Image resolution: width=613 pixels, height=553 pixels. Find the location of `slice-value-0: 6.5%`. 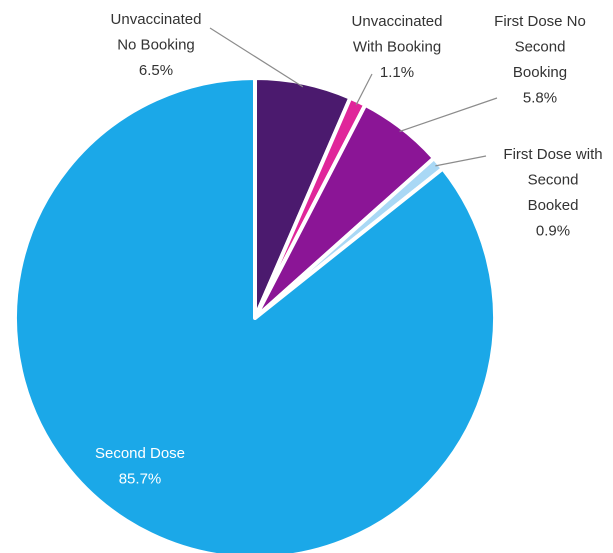

slice-value-0: 6.5% is located at coordinates (156, 70).